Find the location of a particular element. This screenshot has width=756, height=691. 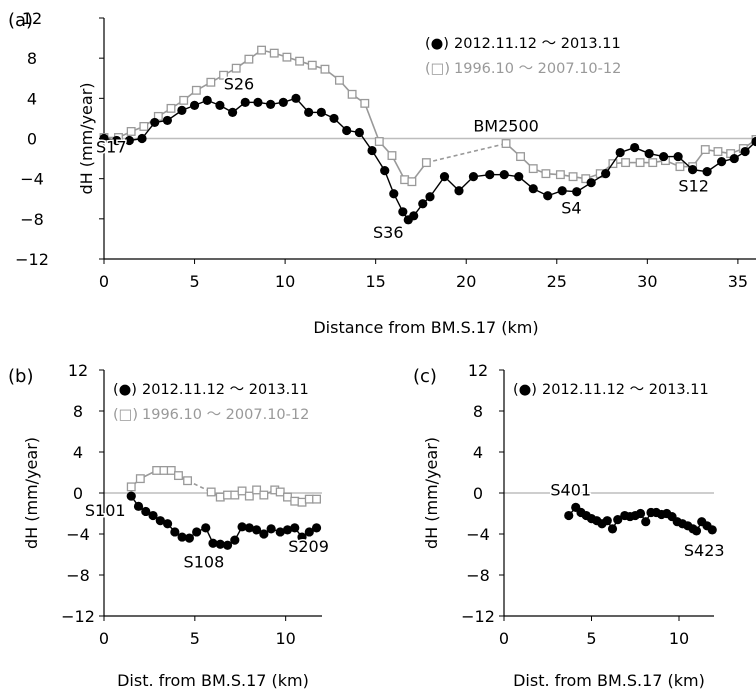

legend-marker: (□) is located at coordinates (437, 69).